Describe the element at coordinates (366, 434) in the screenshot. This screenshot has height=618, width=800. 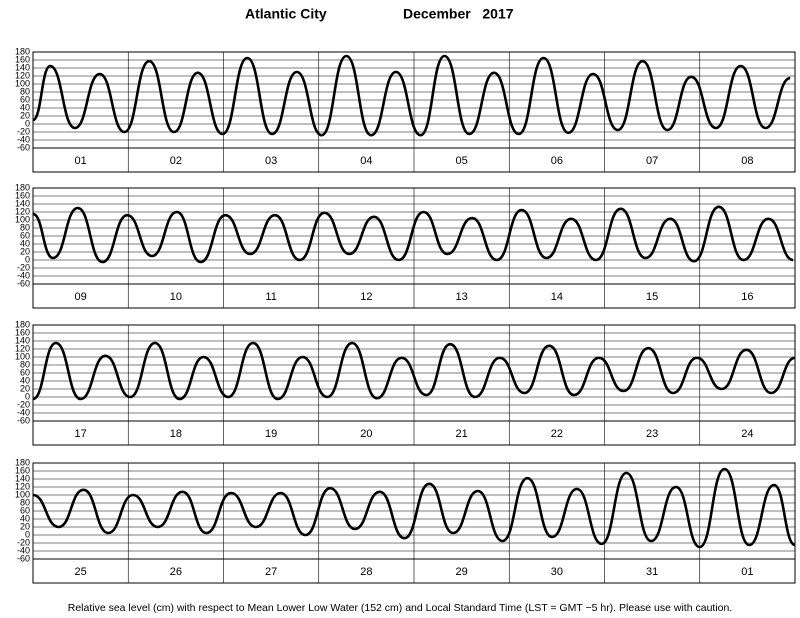
I see `day-label: 20` at that location.